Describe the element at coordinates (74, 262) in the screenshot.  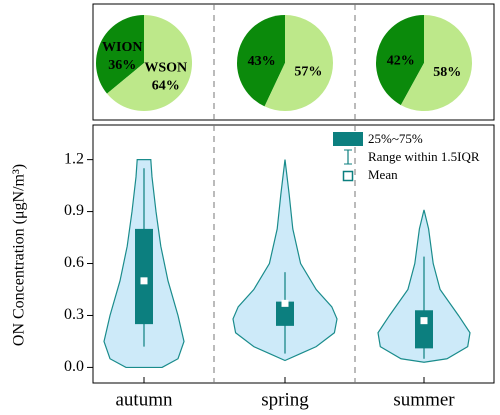
I see `y-tick-label: 0.6` at that location.